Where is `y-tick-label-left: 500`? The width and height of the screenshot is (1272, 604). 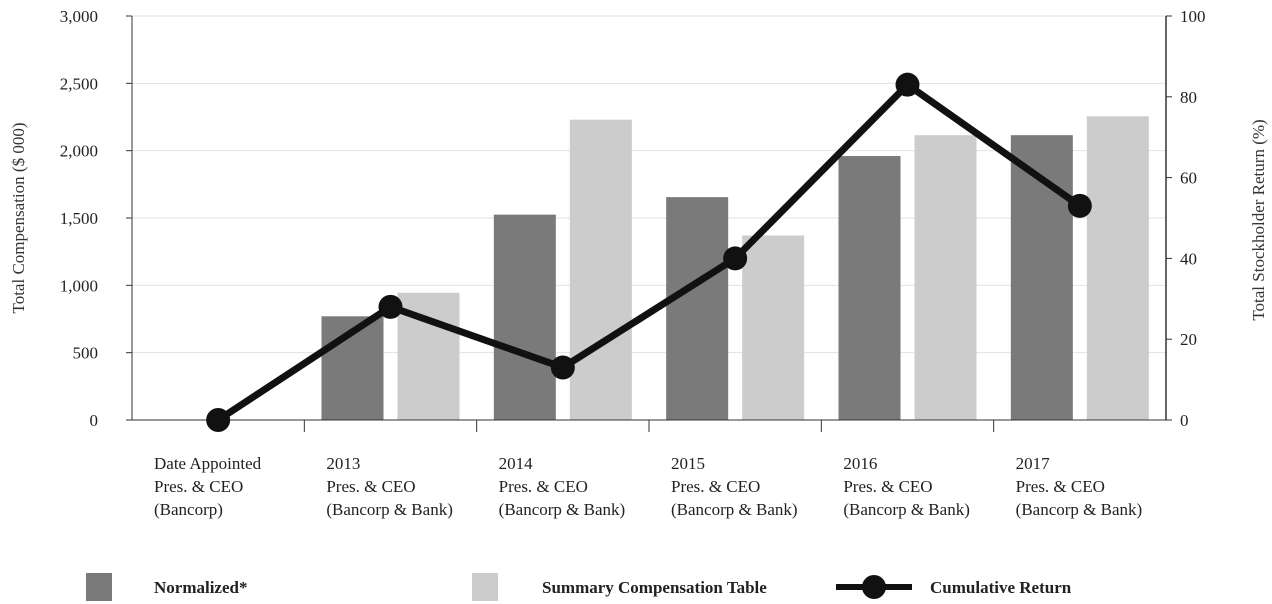
y-tick-label-left: 500 is located at coordinates (86, 353).